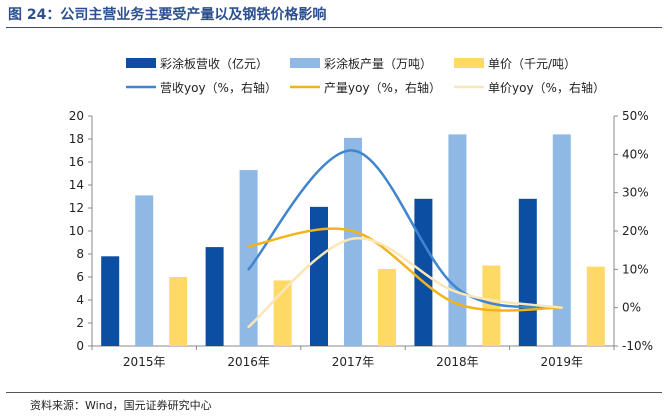 This screenshot has height=419, width=668. What do you see at coordinates (80, 323) in the screenshot?
I see `y-tick-label: 2` at bounding box center [80, 323].